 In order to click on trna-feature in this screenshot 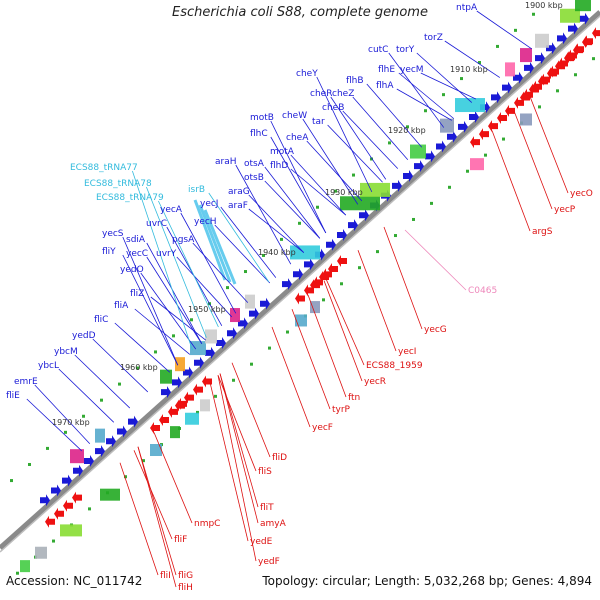, I will do `click(210, 240)`.